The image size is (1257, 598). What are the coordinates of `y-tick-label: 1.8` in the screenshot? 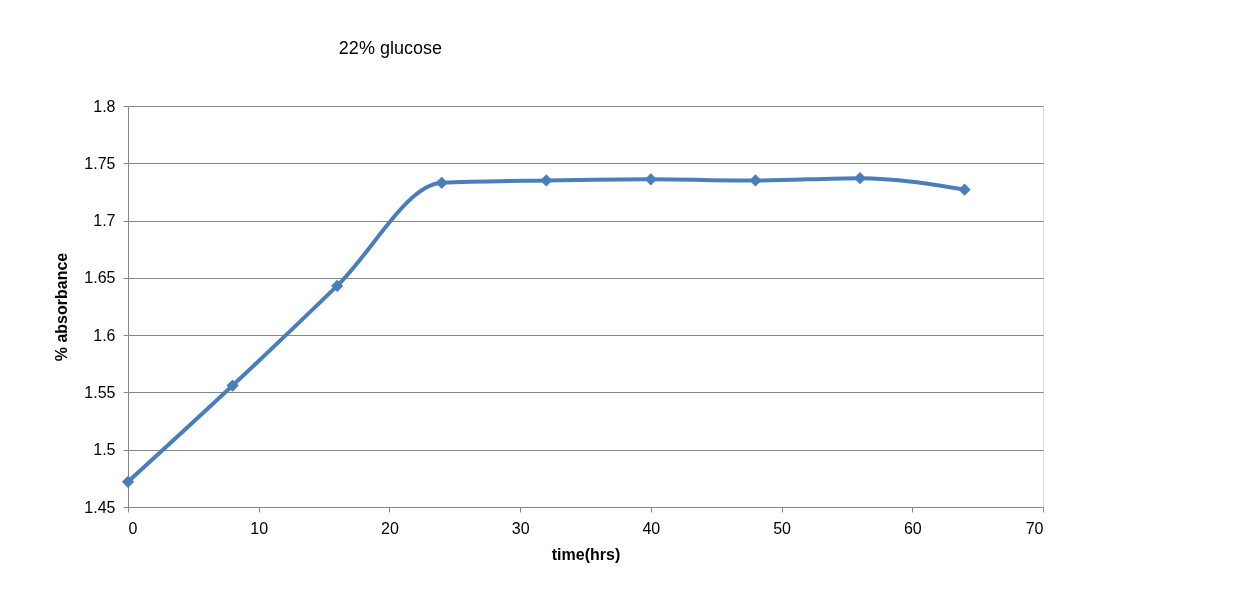 It's located at (104, 106).